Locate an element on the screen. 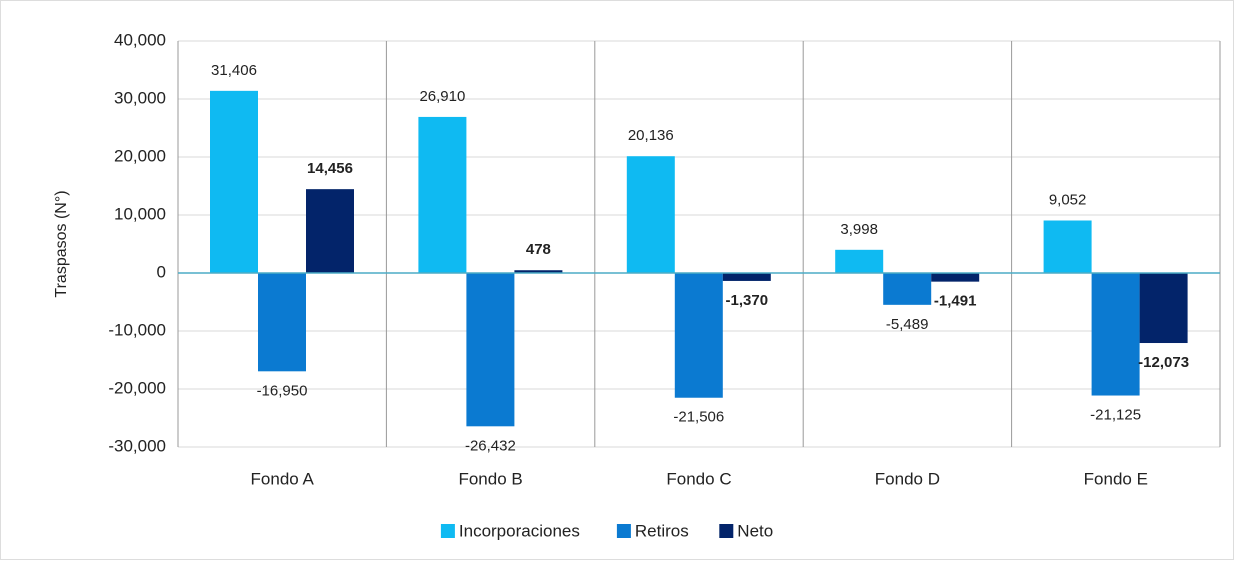 The width and height of the screenshot is (1235, 561). x-tick-label: Fondo A is located at coordinates (283, 478).